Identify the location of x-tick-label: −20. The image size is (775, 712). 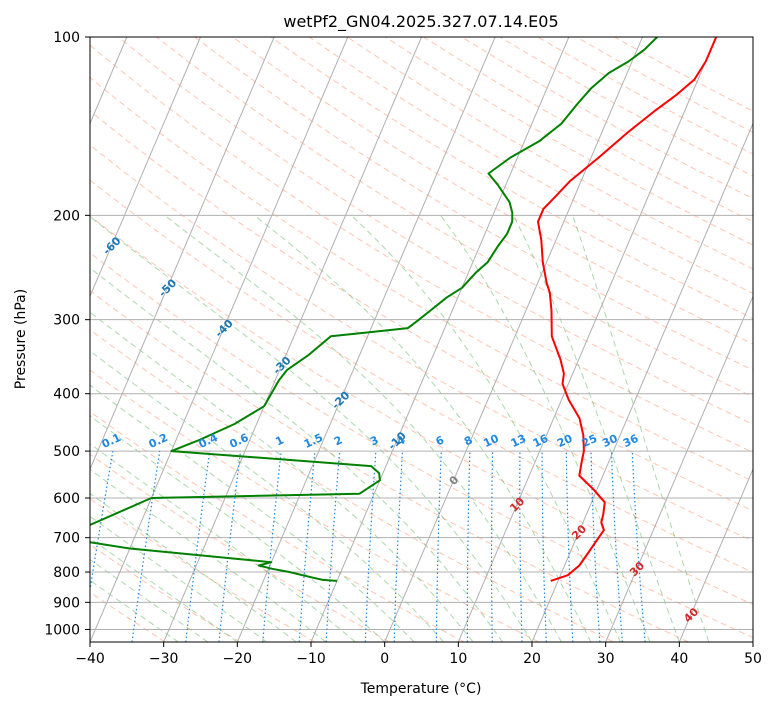
(238, 659).